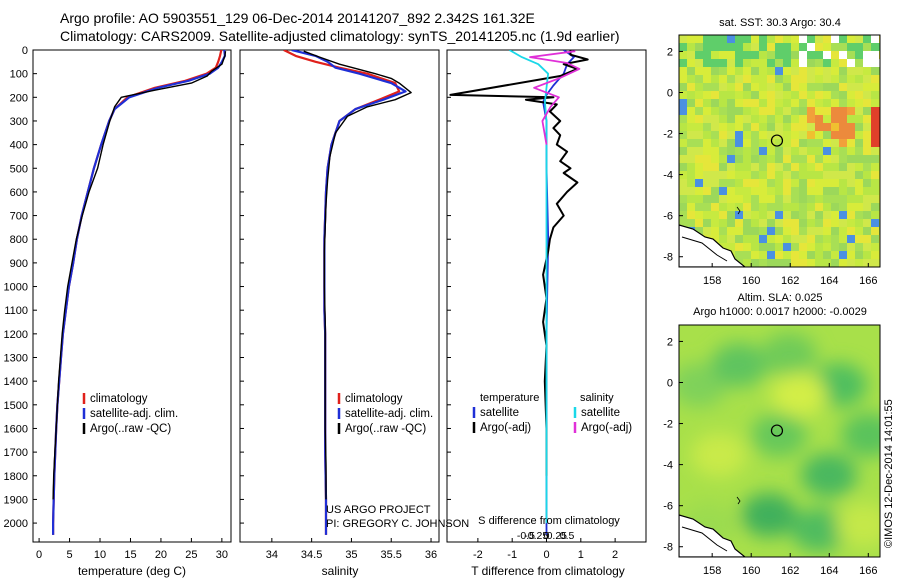 This screenshot has width=900, height=580. What do you see at coordinates (780, 298) in the screenshot?
I see `sla-map-title: Altim. SLA: 0.025` at bounding box center [780, 298].